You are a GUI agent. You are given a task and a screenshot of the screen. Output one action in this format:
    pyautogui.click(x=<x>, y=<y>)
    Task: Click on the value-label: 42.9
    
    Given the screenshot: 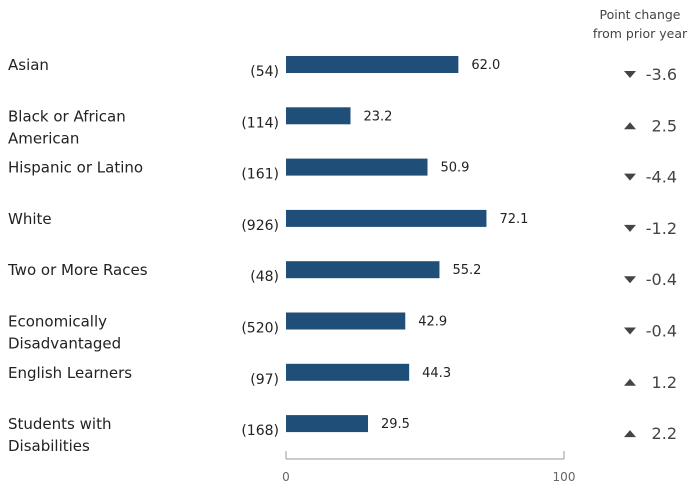 What is the action you would take?
    pyautogui.click(x=432, y=322)
    